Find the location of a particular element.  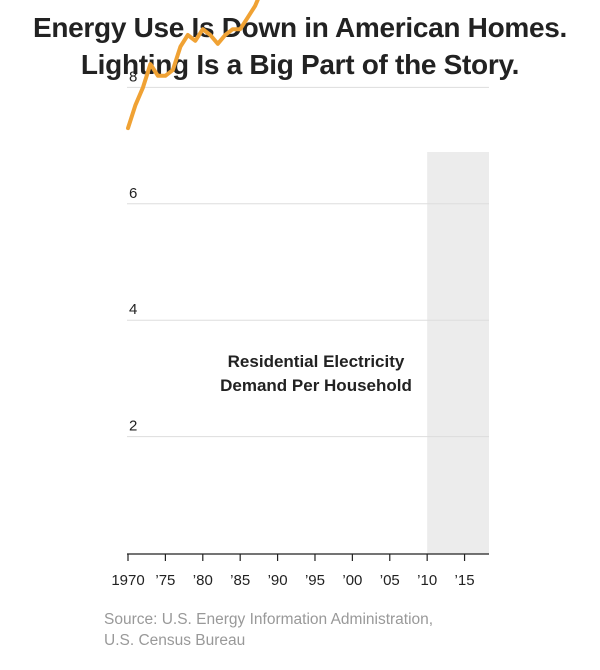

recent-years-shaded-region is located at coordinates (458, 353).